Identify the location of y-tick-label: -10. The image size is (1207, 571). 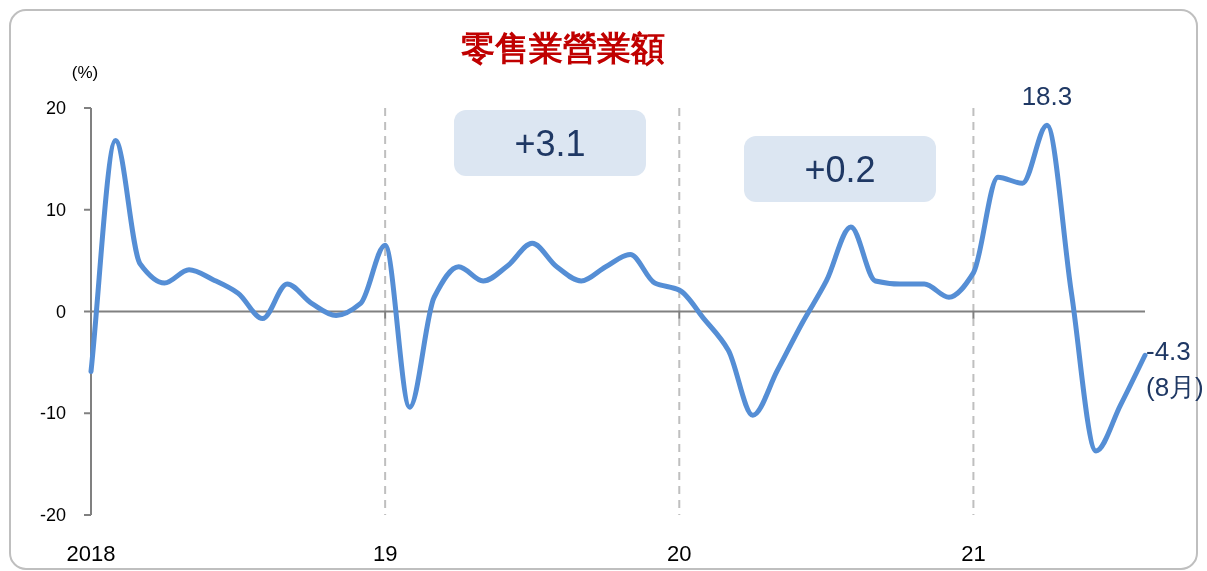
(52, 413).